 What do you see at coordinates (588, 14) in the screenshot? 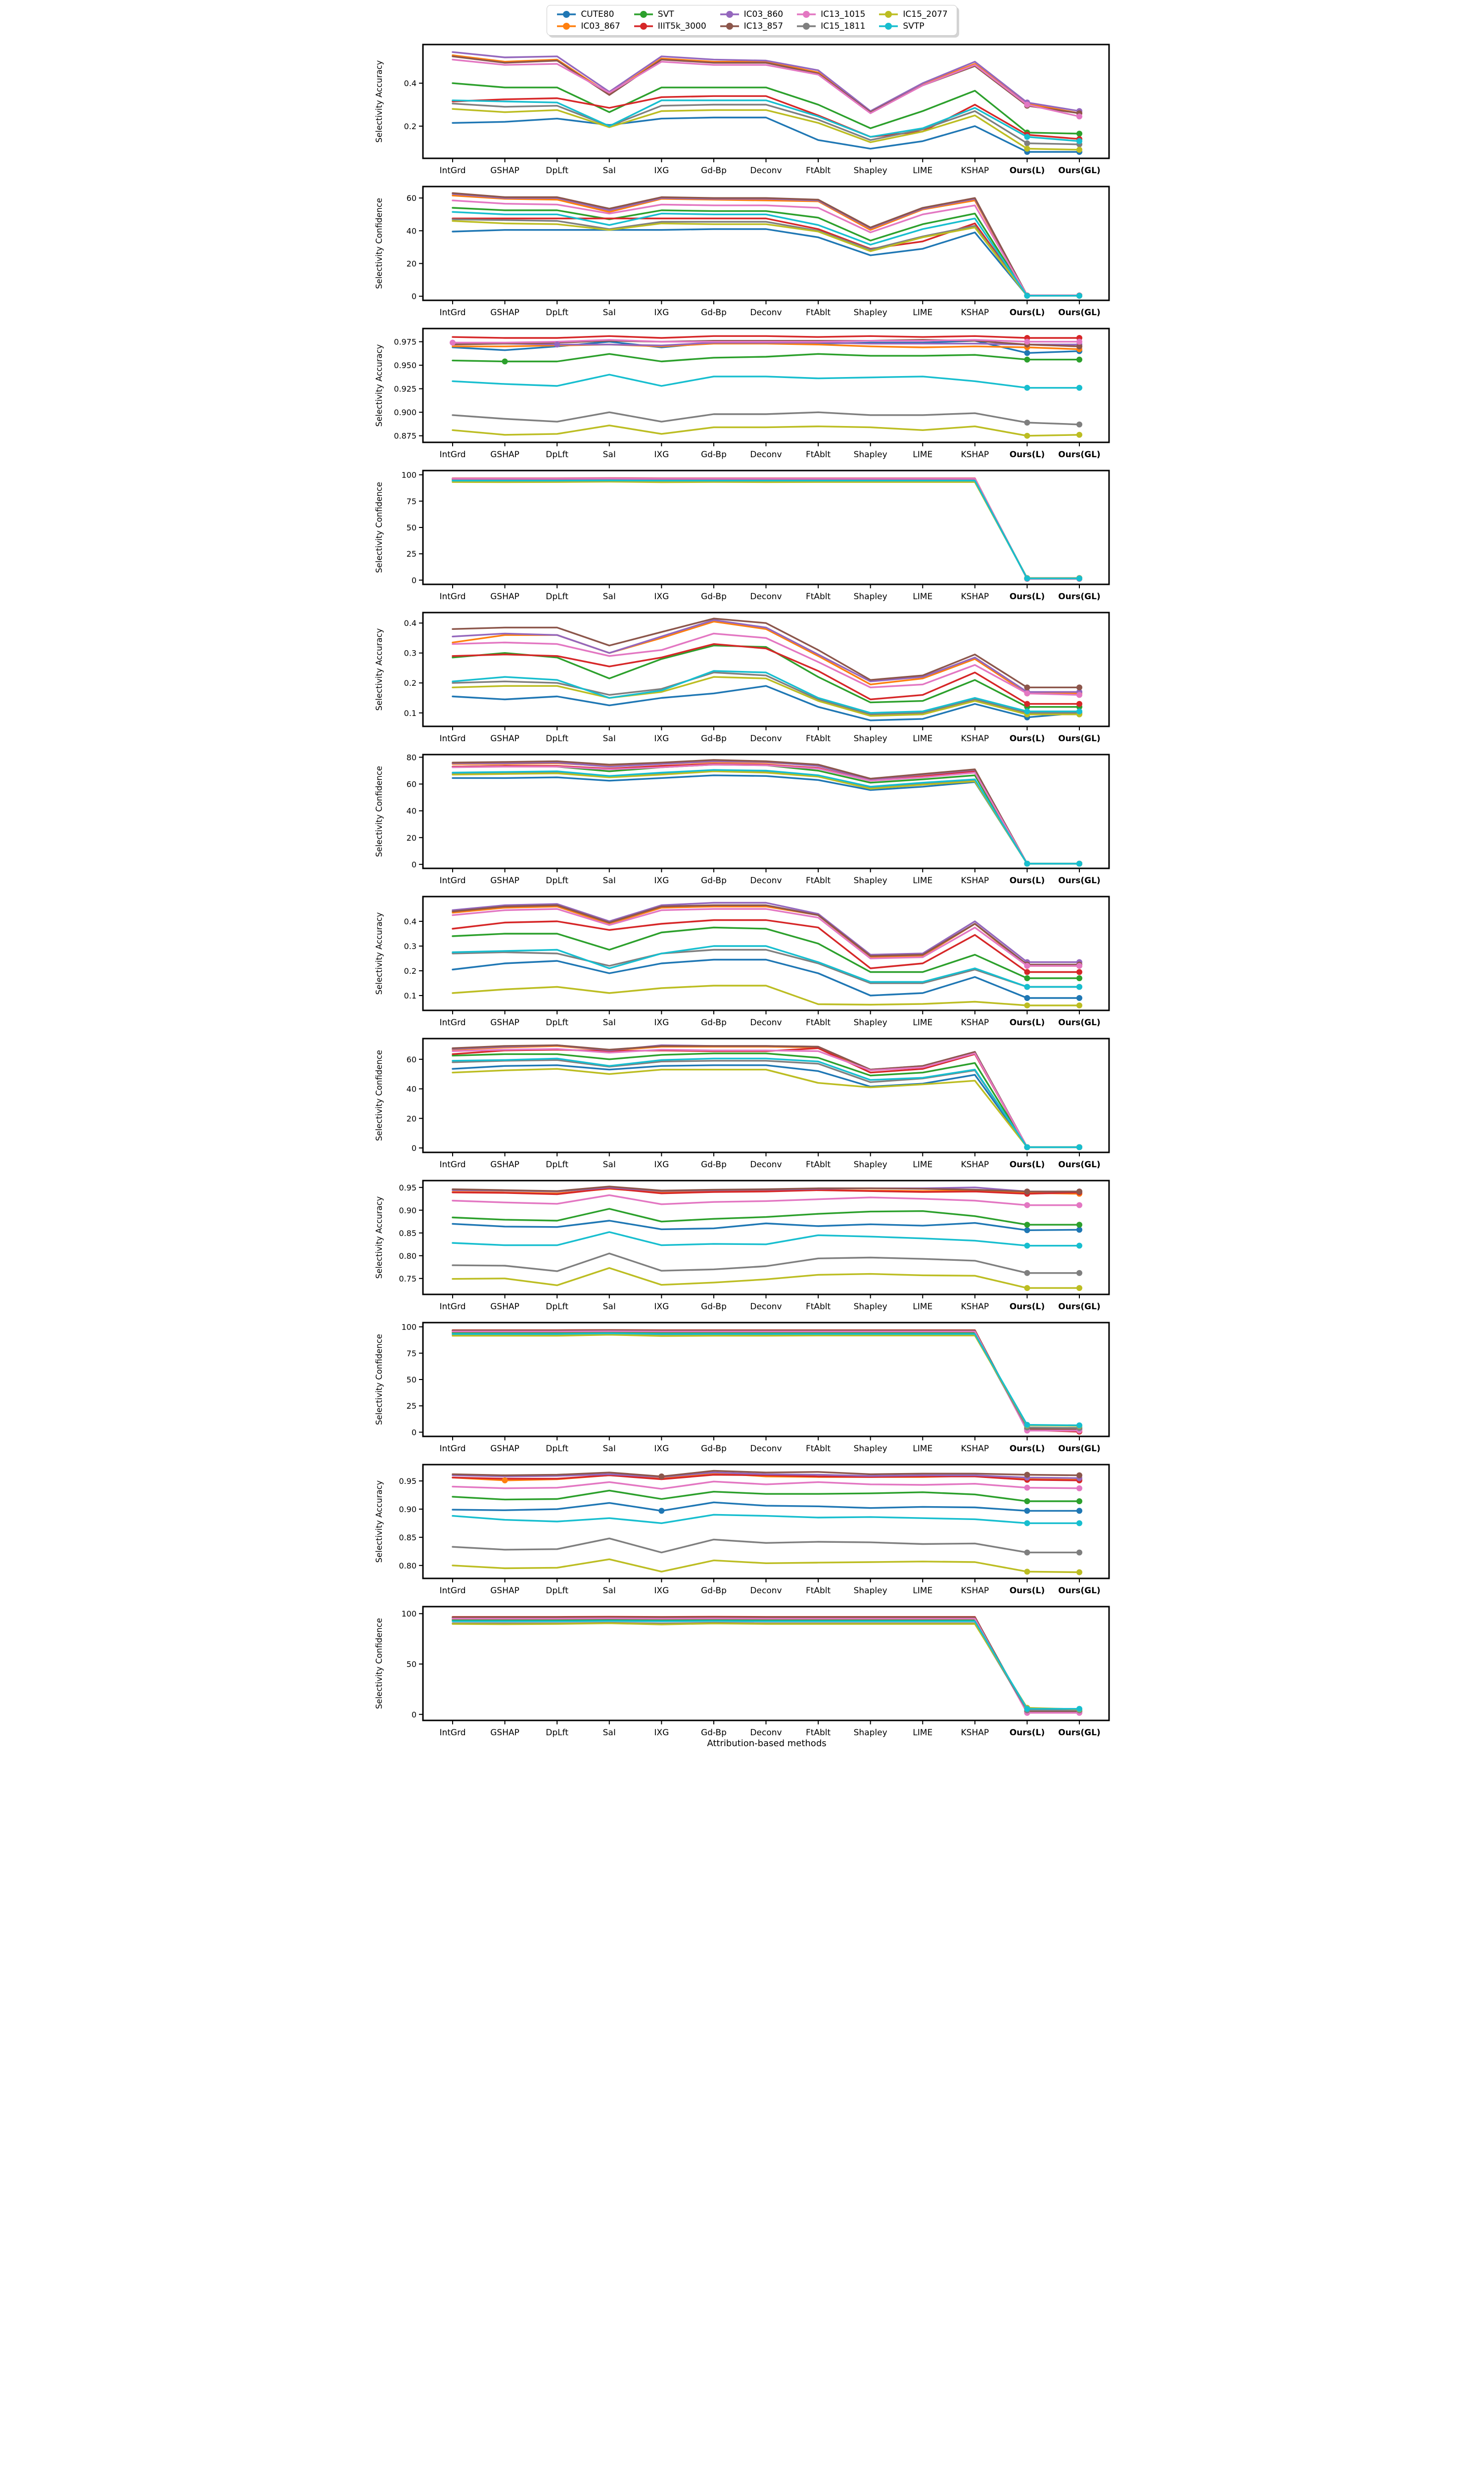
I see `legend-item-CUTE80: CUTE80` at bounding box center [588, 14].